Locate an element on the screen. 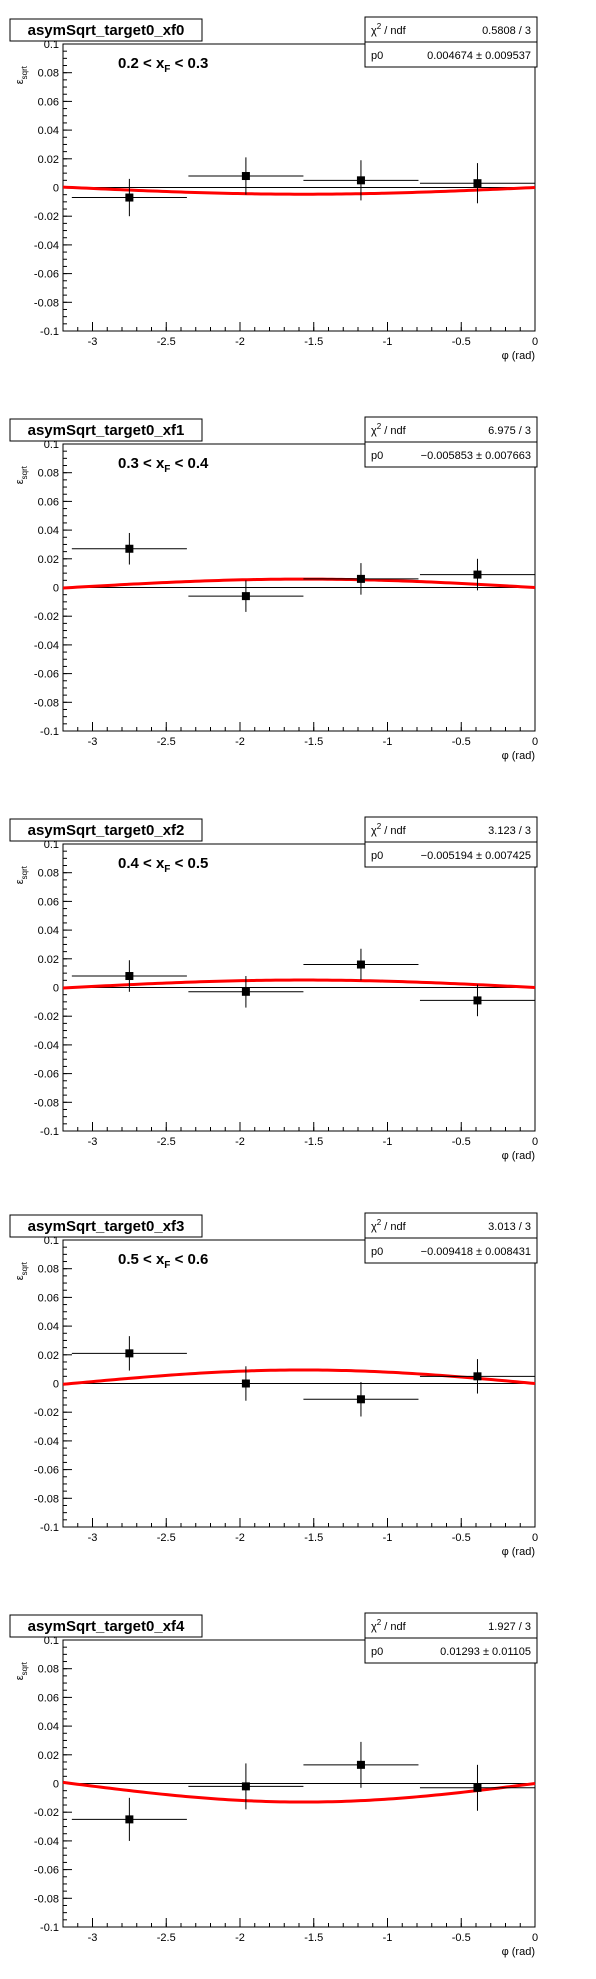 This screenshot has height=1979, width=596. ndf-text: / ndf is located at coordinates (393, 1627).